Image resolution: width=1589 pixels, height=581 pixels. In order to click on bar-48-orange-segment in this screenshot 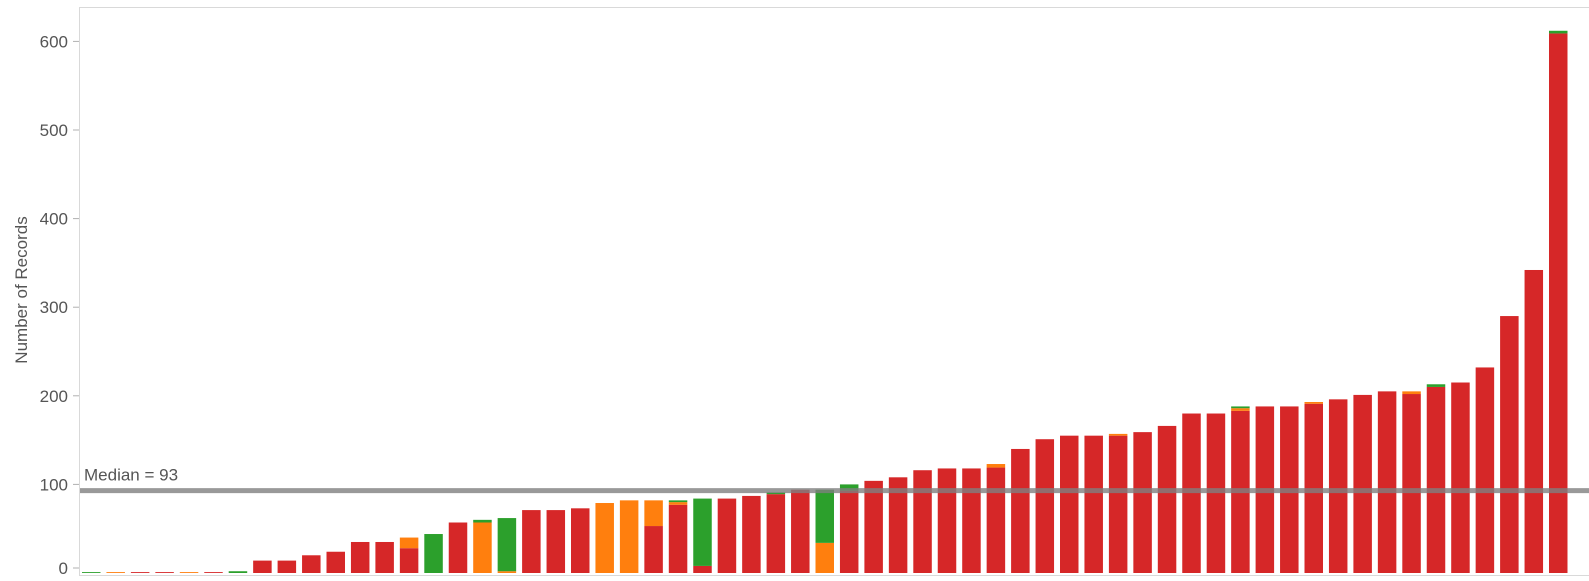, I will do `click(1240, 409)`.